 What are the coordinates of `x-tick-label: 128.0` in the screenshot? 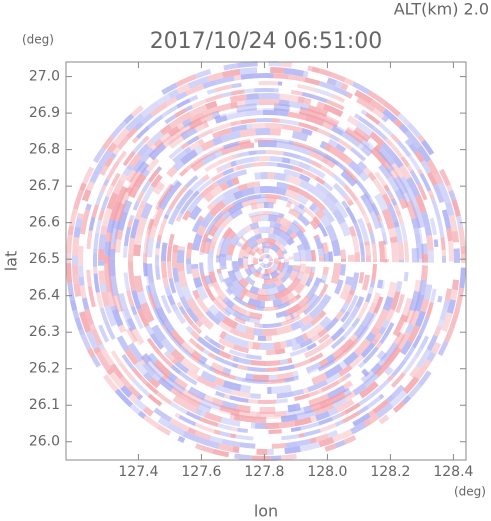 It's located at (327, 472).